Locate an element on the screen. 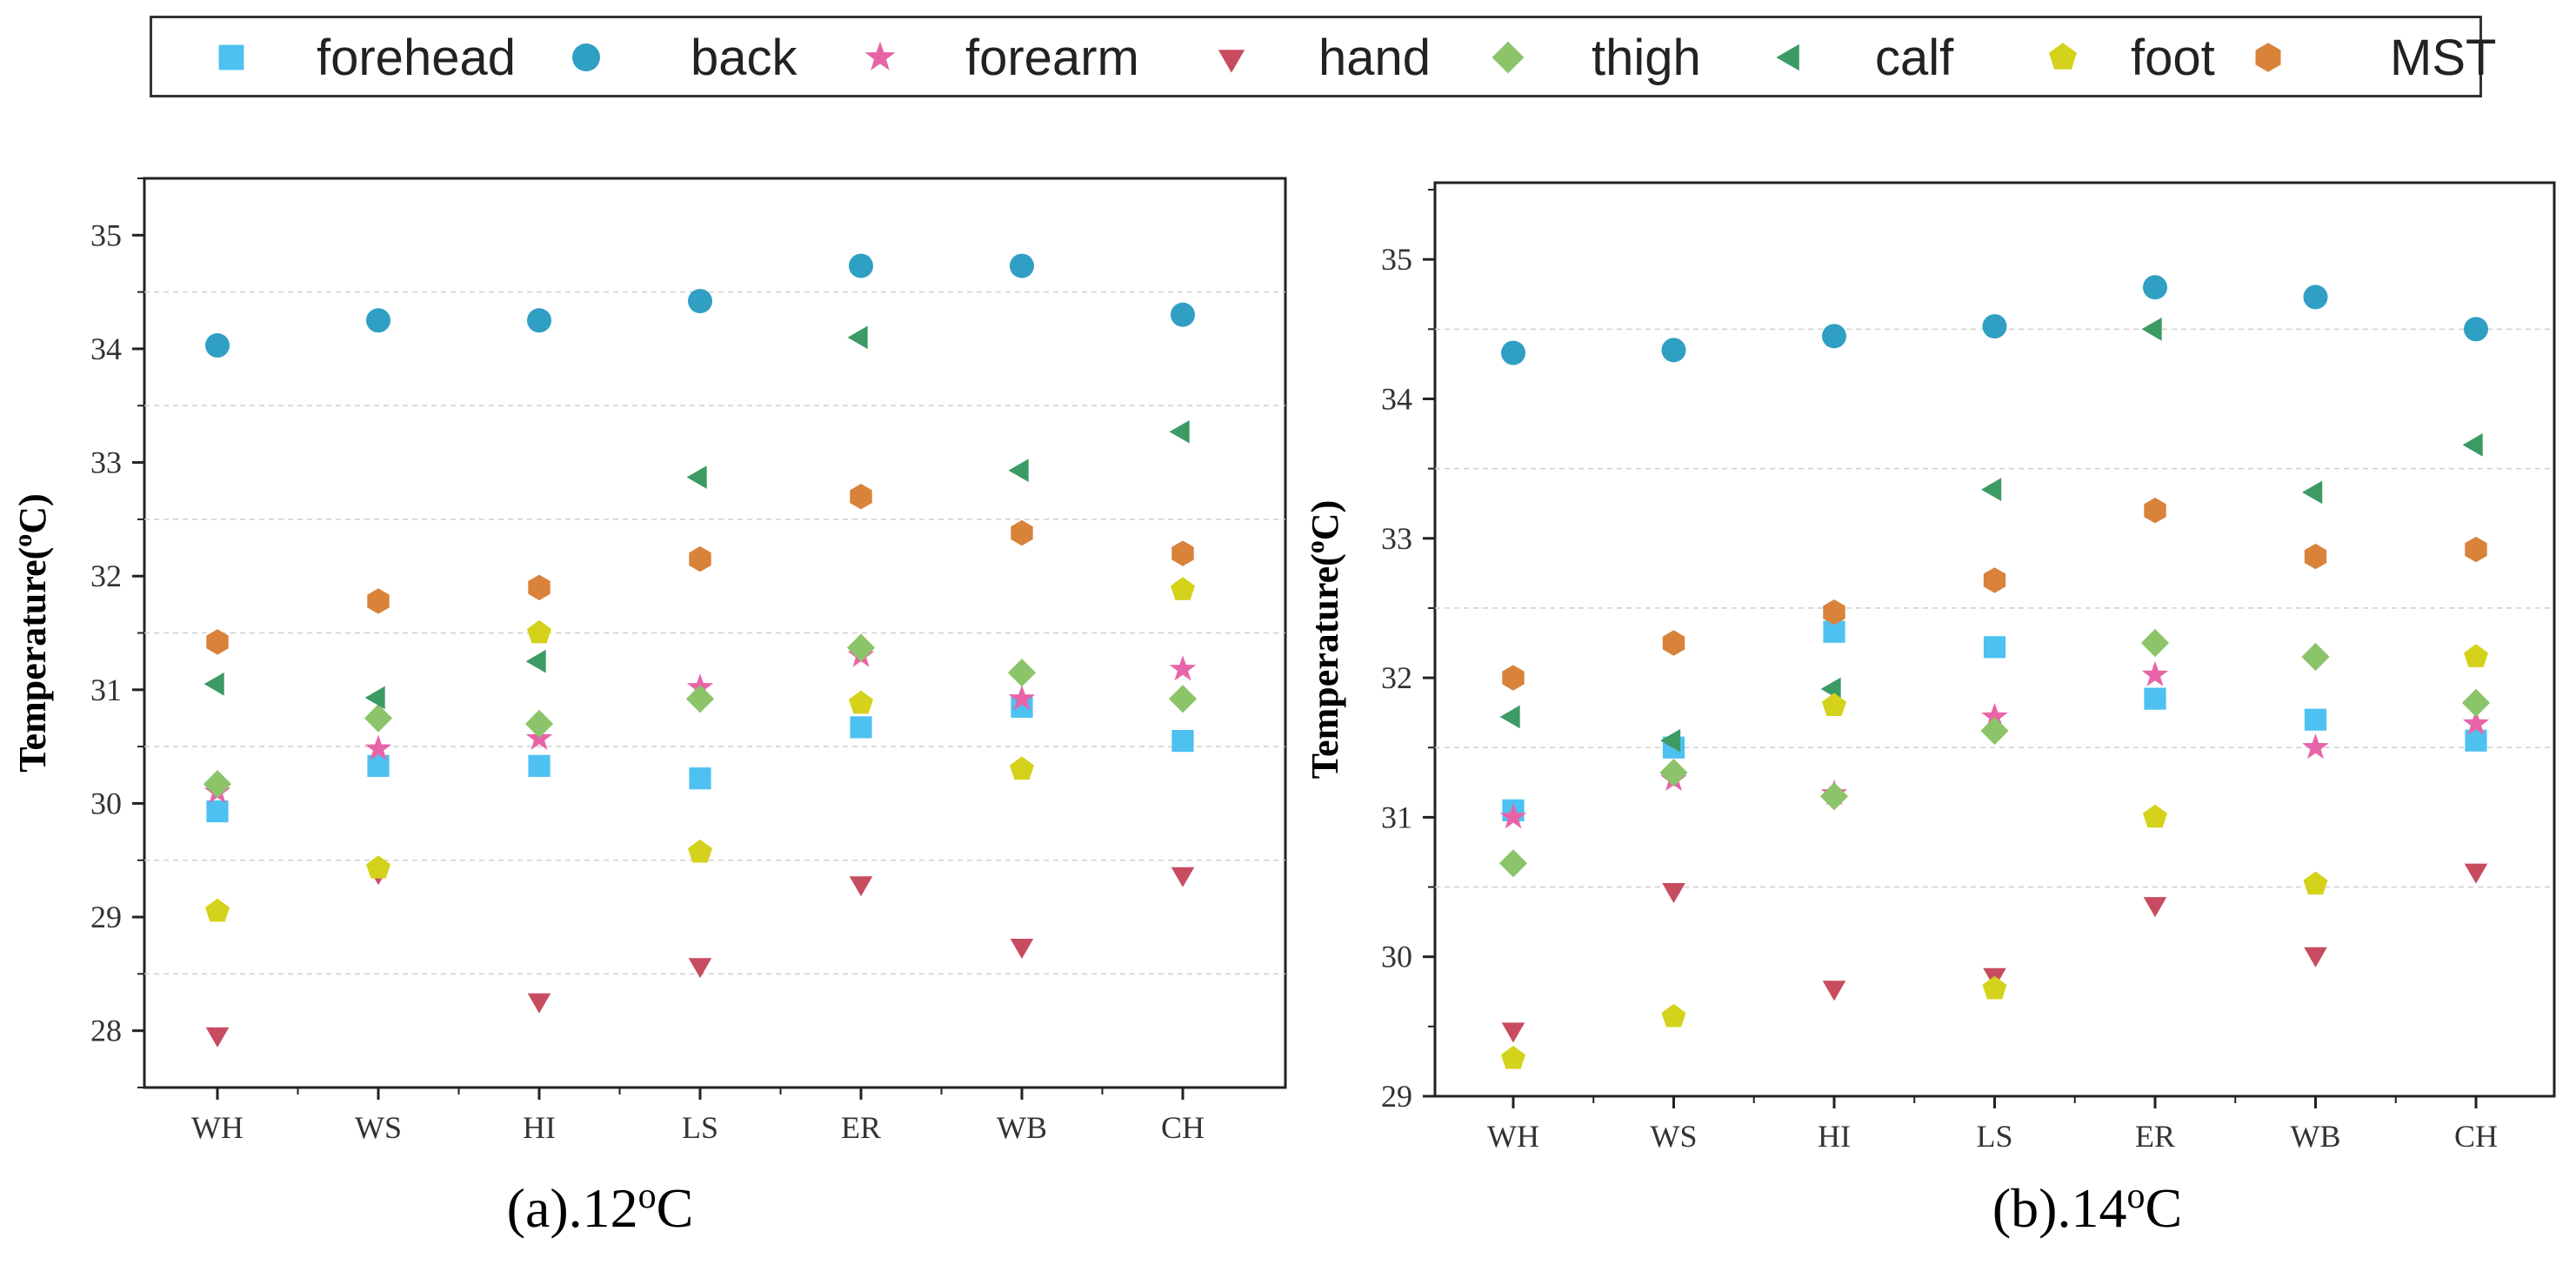 The image size is (2576, 1265). point-MST-LS is located at coordinates (700, 558).